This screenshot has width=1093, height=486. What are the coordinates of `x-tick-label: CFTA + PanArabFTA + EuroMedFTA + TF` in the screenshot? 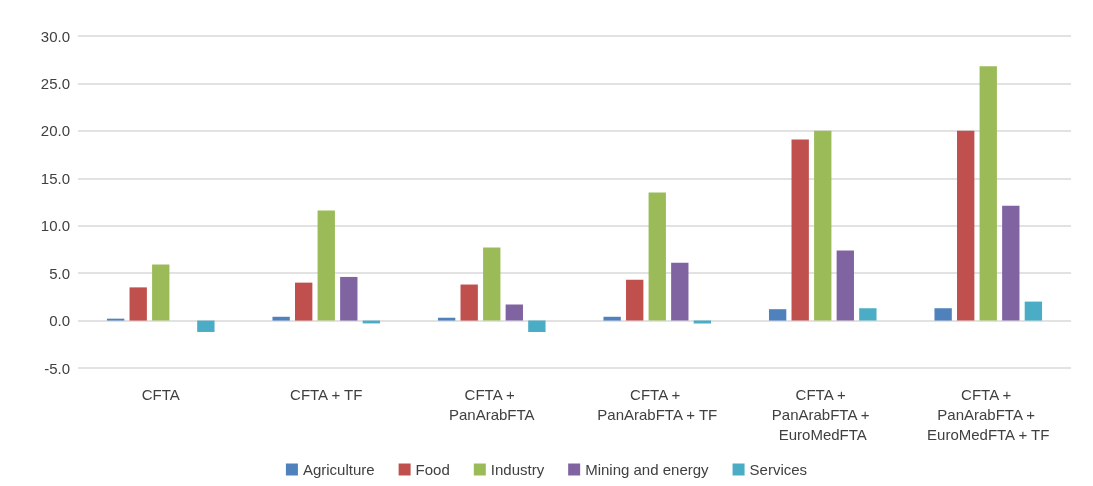 It's located at (988, 414).